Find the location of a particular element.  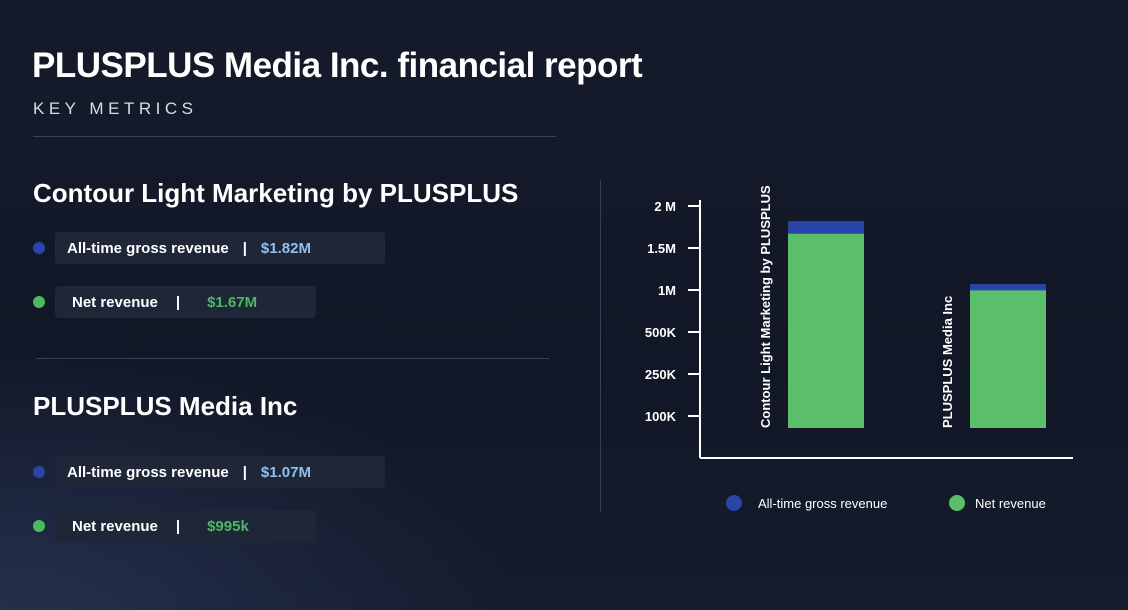

y-tick-label: 500K is located at coordinates (661, 332).